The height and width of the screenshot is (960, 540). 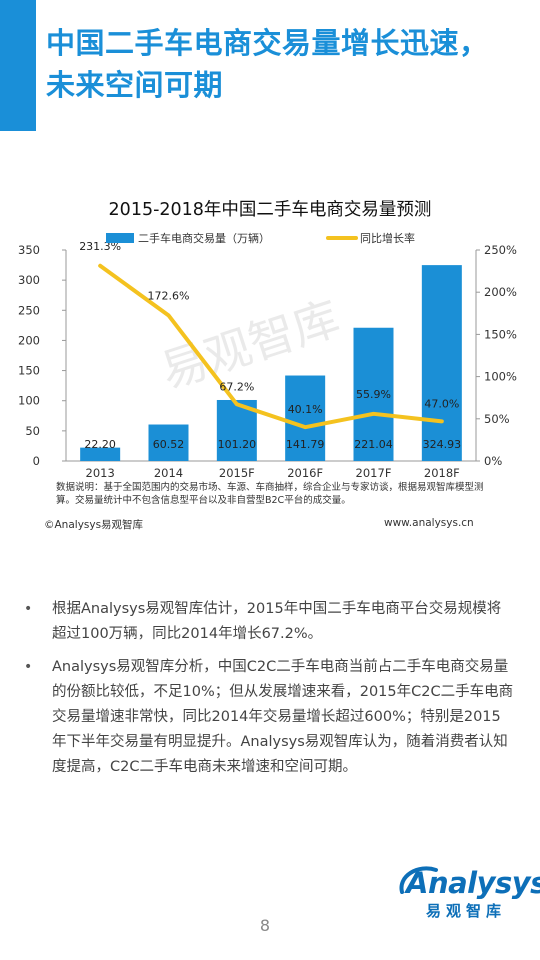 I want to click on x-tick-label: 2018F, so click(x=442, y=473).